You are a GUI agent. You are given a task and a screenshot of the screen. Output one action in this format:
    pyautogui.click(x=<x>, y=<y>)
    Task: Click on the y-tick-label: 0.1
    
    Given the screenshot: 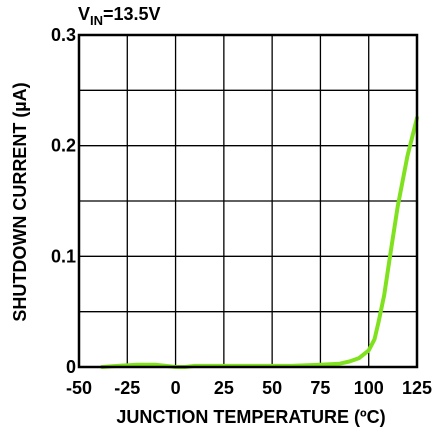 What is the action you would take?
    pyautogui.click(x=63, y=256)
    